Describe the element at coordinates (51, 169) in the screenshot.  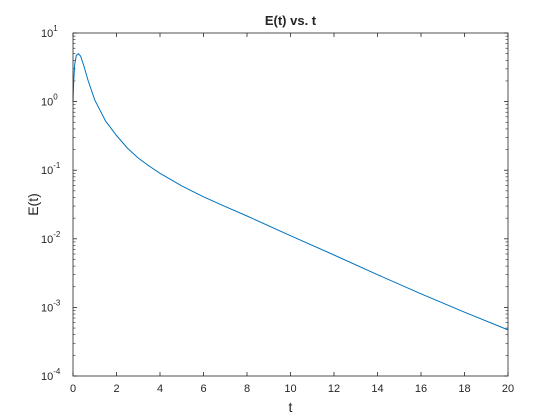
I see `y-tick-label: 10⁻¹` at that location.